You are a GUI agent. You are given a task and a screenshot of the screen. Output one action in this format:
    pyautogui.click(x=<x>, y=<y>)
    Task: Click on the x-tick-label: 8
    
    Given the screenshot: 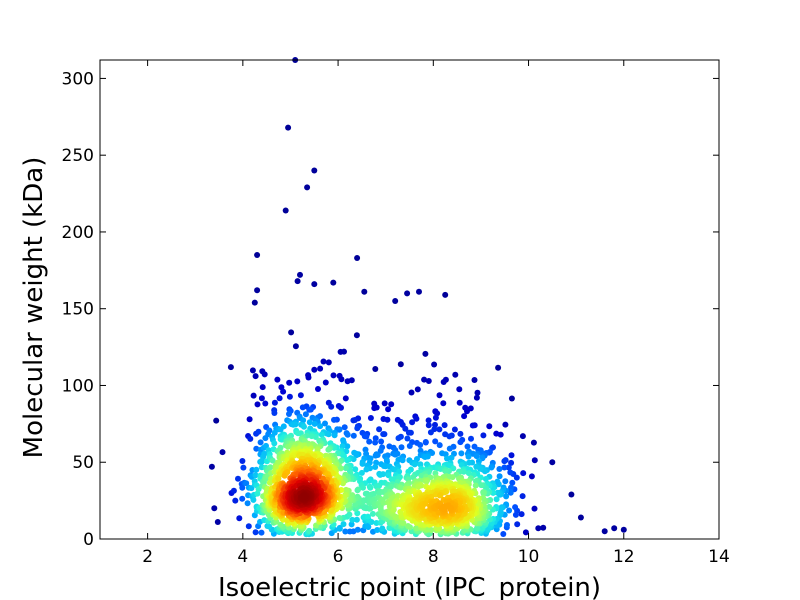 What is the action you would take?
    pyautogui.click(x=433, y=557)
    